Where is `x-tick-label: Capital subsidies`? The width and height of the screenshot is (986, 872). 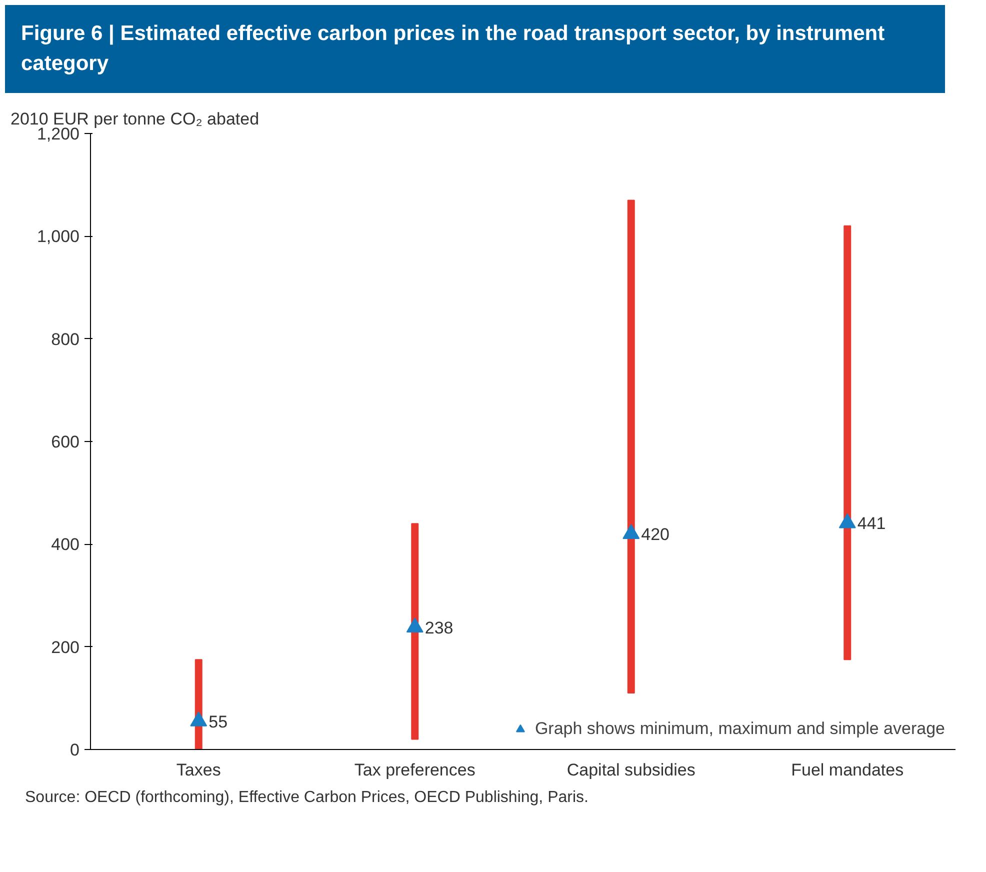
x-tick-label: Capital subsidies is located at coordinates (631, 770).